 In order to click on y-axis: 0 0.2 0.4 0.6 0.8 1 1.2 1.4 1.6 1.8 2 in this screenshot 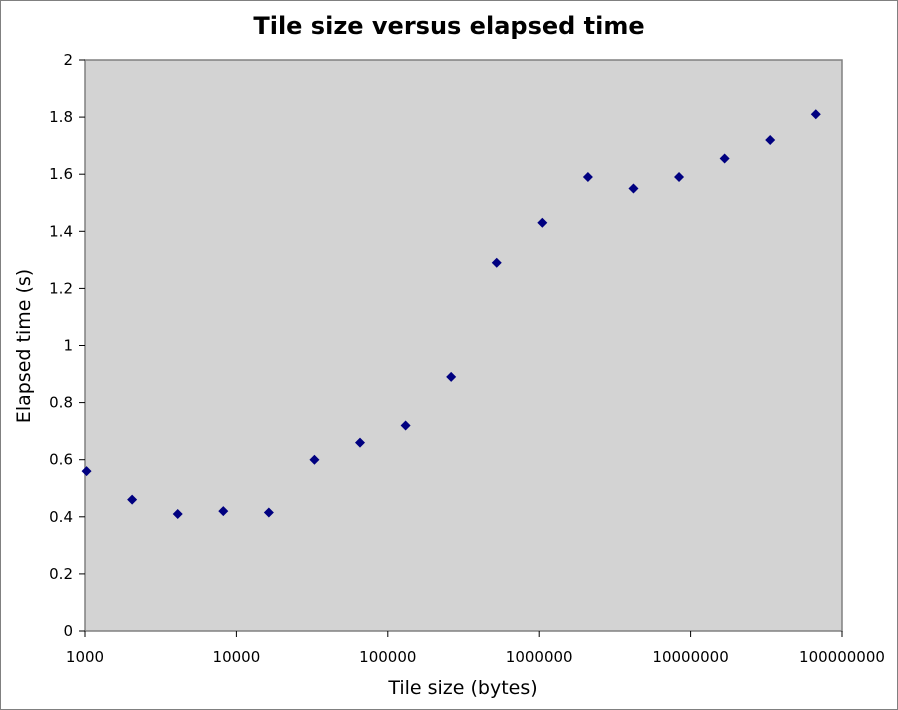, I will do `click(67, 345)`.